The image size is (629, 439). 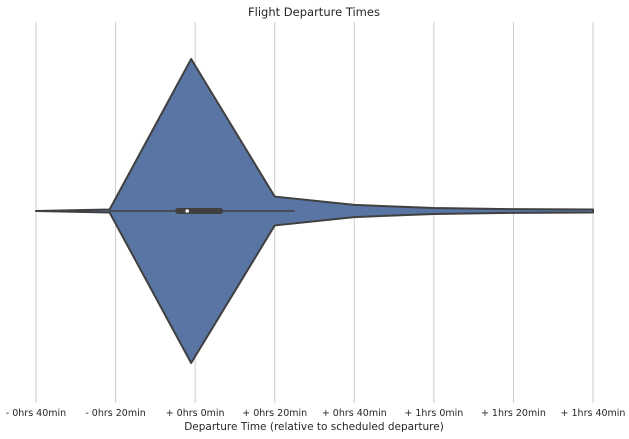 I want to click on x-tick-label-0: - 0hrs 40min, so click(x=36, y=413).